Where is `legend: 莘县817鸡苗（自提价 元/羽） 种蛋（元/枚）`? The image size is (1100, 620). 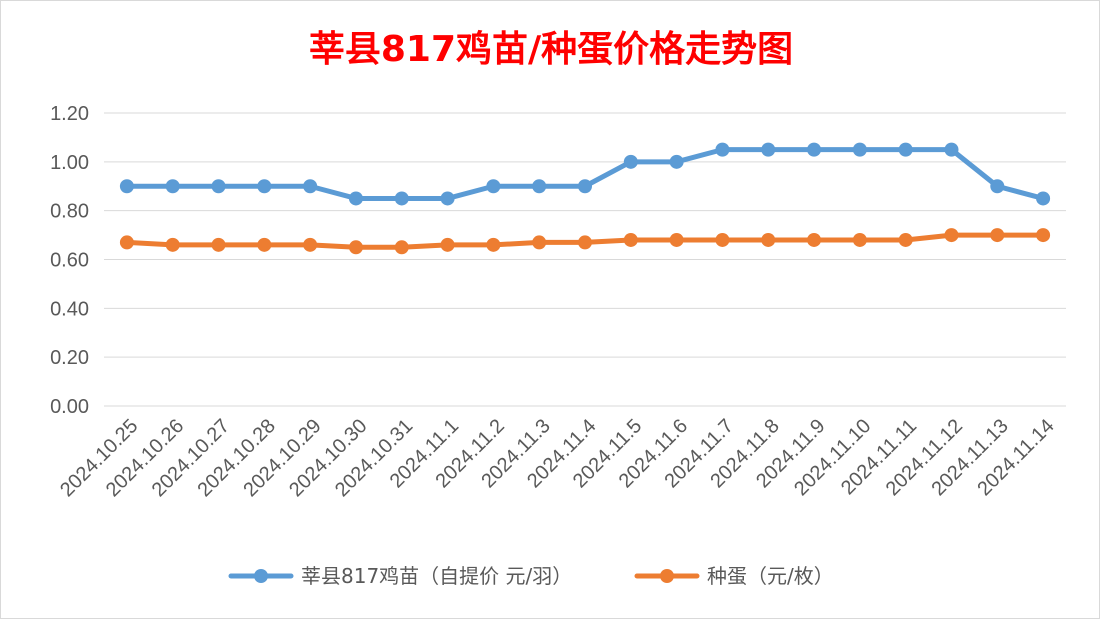
legend: 莘县817鸡苗（自提价 元/羽） 种蛋（元/枚） is located at coordinates (531, 576).